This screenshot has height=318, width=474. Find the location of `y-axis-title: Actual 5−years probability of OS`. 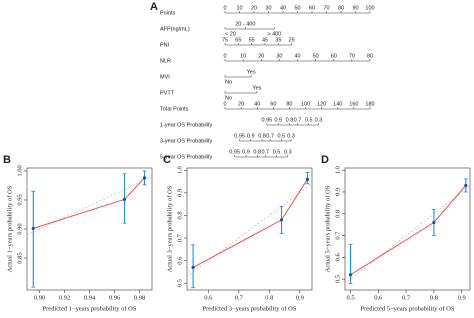

y-axis-title: Actual 5−years probability of OS is located at coordinates (327, 228).